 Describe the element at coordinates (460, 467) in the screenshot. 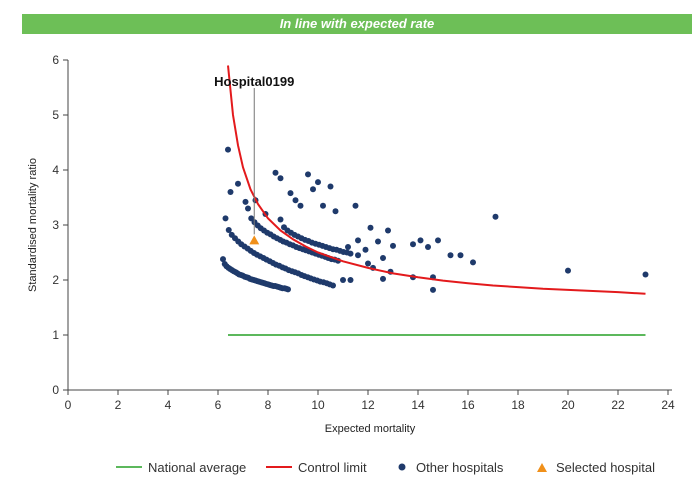

I see `legend-label-other-hospitals: Other hospitals` at that location.